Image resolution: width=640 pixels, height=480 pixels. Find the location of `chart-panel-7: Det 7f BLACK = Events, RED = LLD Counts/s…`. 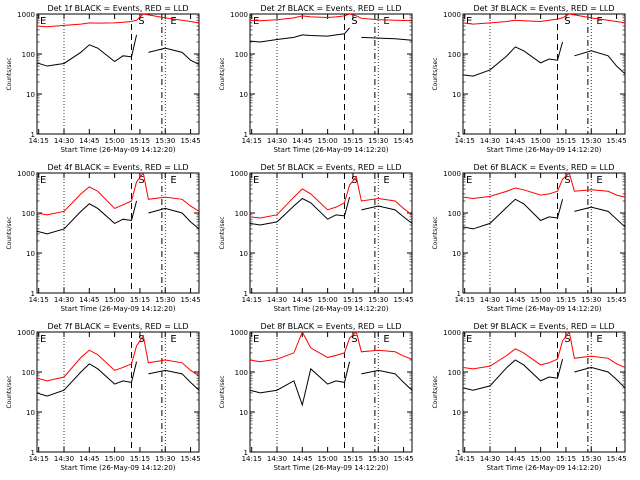

chart-panel-7: Det 7f BLACK = Events, RED = LLD Counts/s… is located at coordinates (103, 397).